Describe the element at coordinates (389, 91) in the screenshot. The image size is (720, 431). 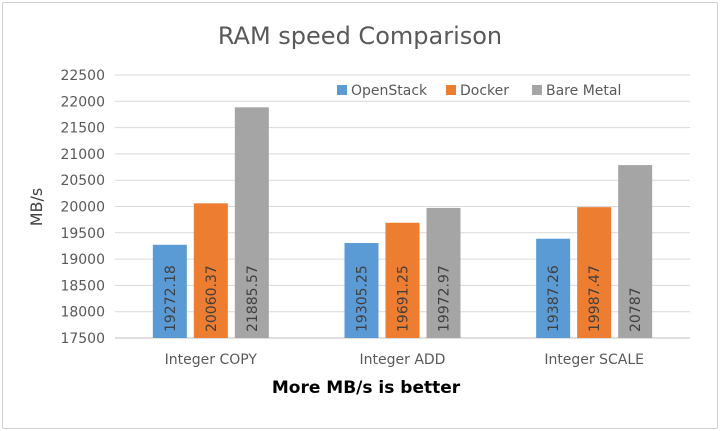
I see `legend-label: OpenStack` at that location.